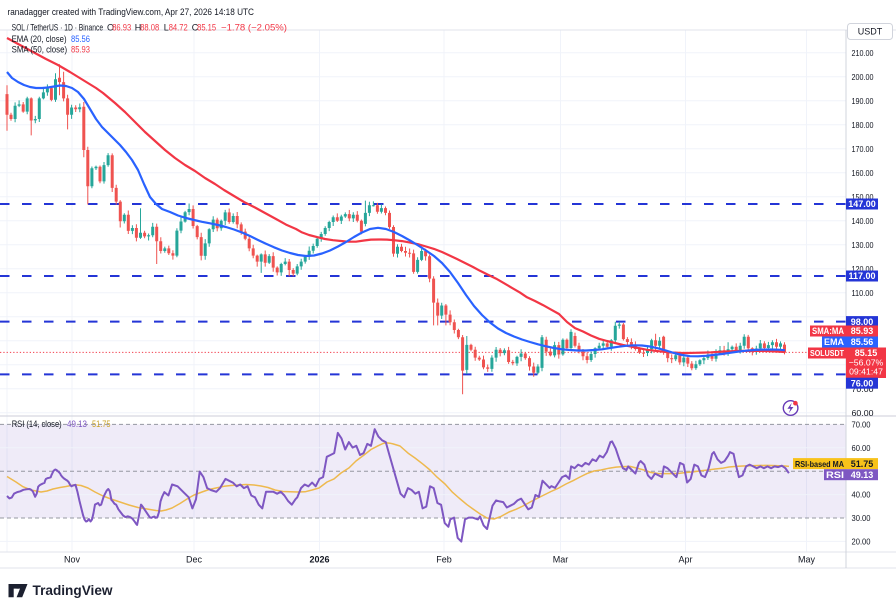 The width and height of the screenshot is (896, 609). I want to click on svg-text: 110.00, so click(863, 293).